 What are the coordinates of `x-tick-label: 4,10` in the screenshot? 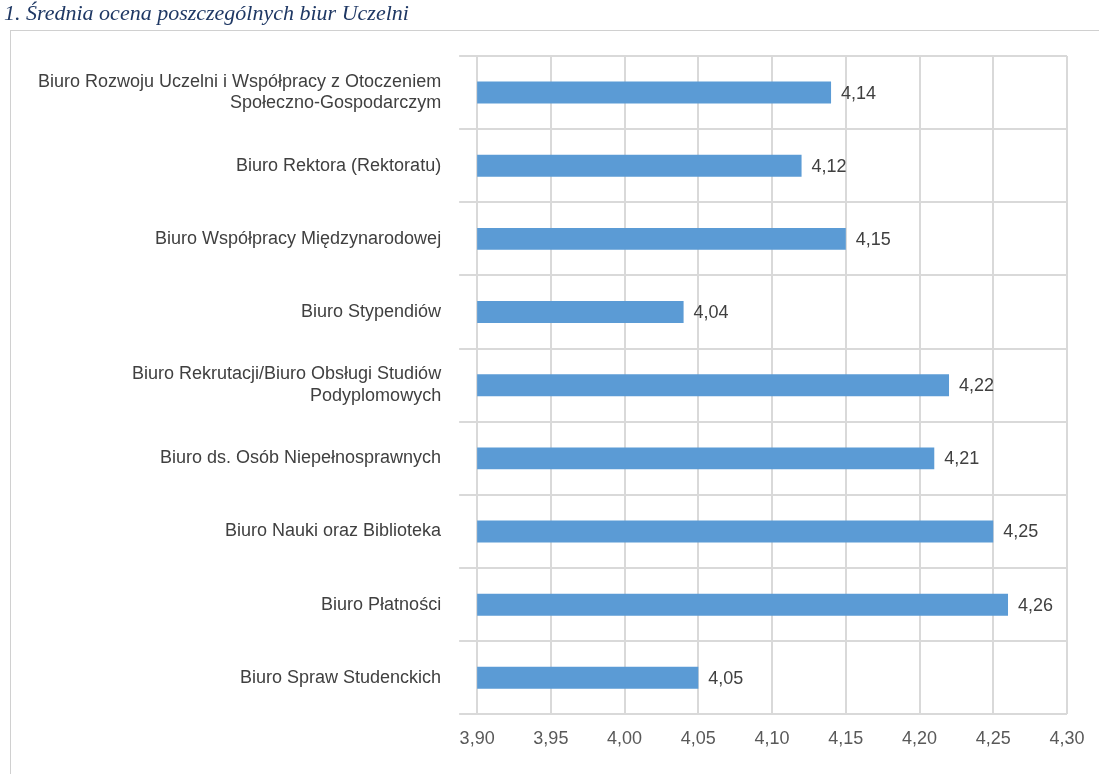 It's located at (772, 738).